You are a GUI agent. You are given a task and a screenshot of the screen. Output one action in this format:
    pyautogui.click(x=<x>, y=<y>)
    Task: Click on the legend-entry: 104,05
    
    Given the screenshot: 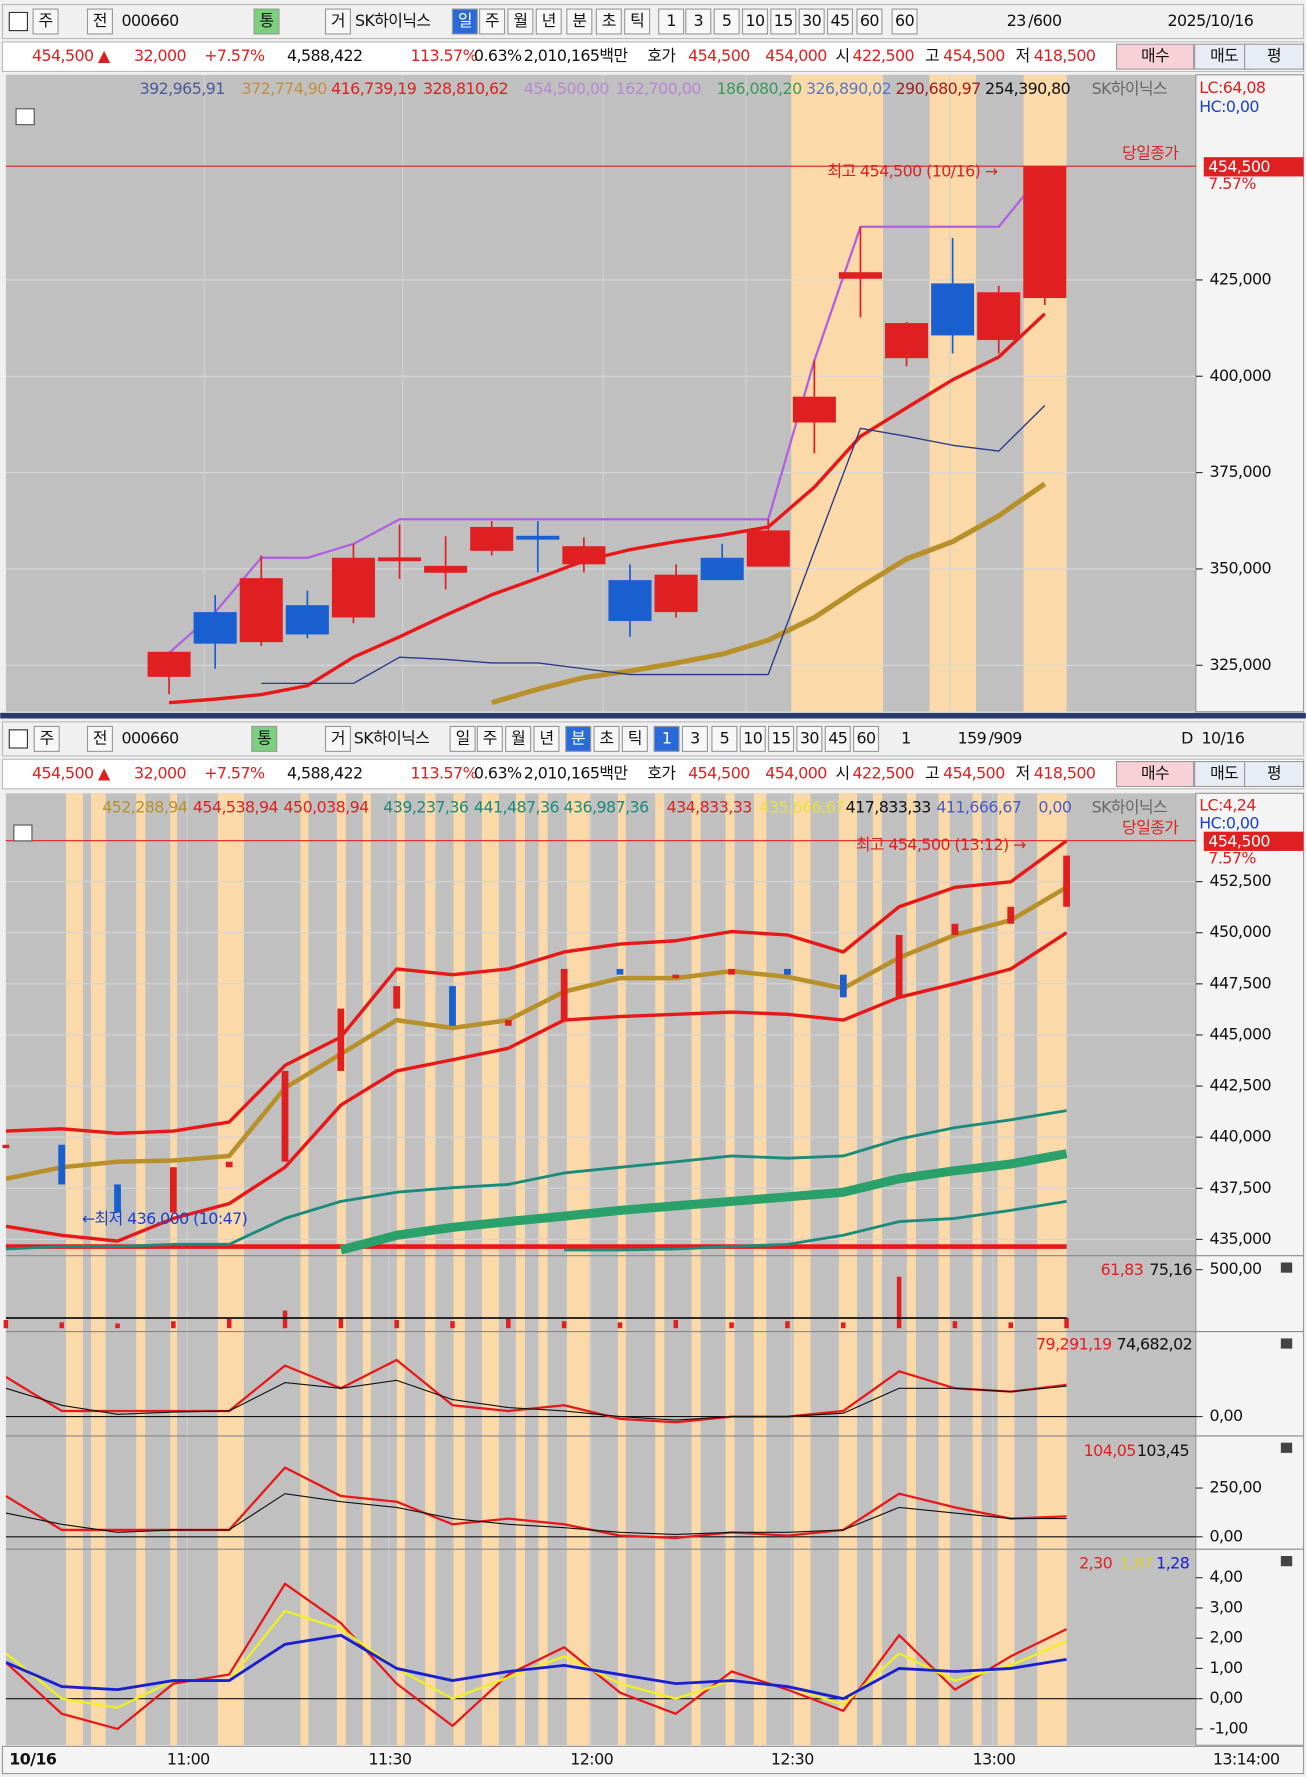 What is the action you would take?
    pyautogui.click(x=1110, y=1450)
    